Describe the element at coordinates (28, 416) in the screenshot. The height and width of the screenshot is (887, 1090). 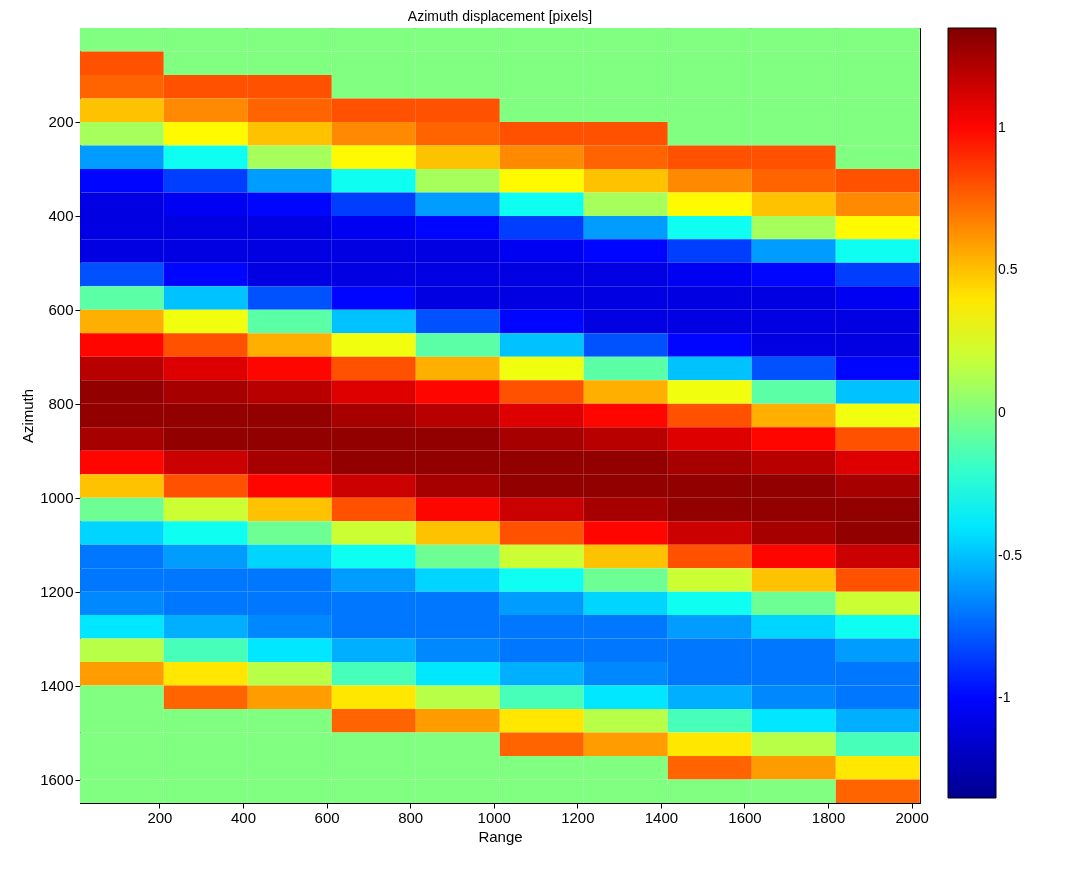
I see `y-axis-title: Azimuth` at that location.